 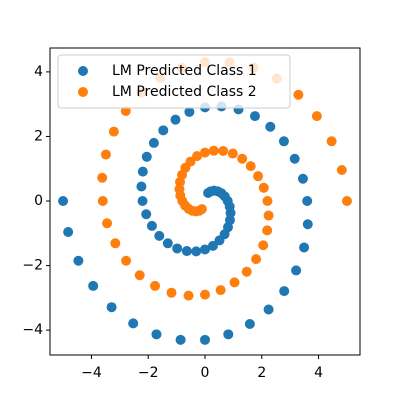 I want to click on x-tick-label: 2, so click(x=261, y=373).